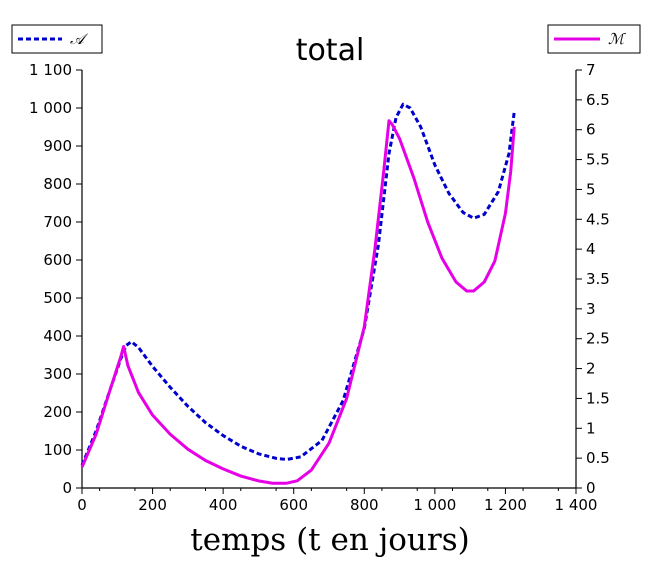  Describe the element at coordinates (617, 39) in the screenshot. I see `legend-m-label: ℳ` at that location.